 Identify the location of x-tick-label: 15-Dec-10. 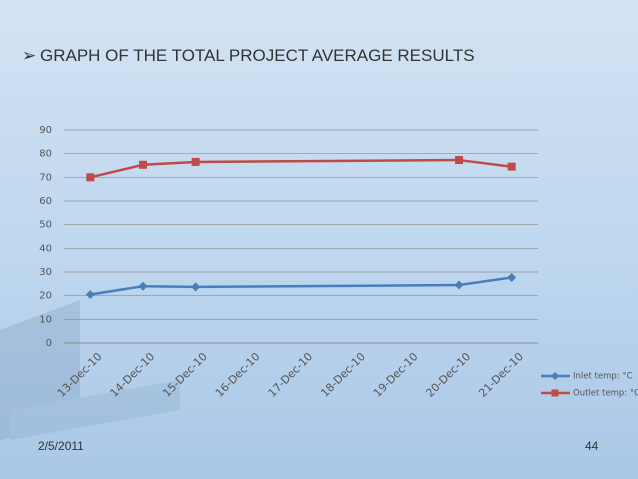
(185, 375).